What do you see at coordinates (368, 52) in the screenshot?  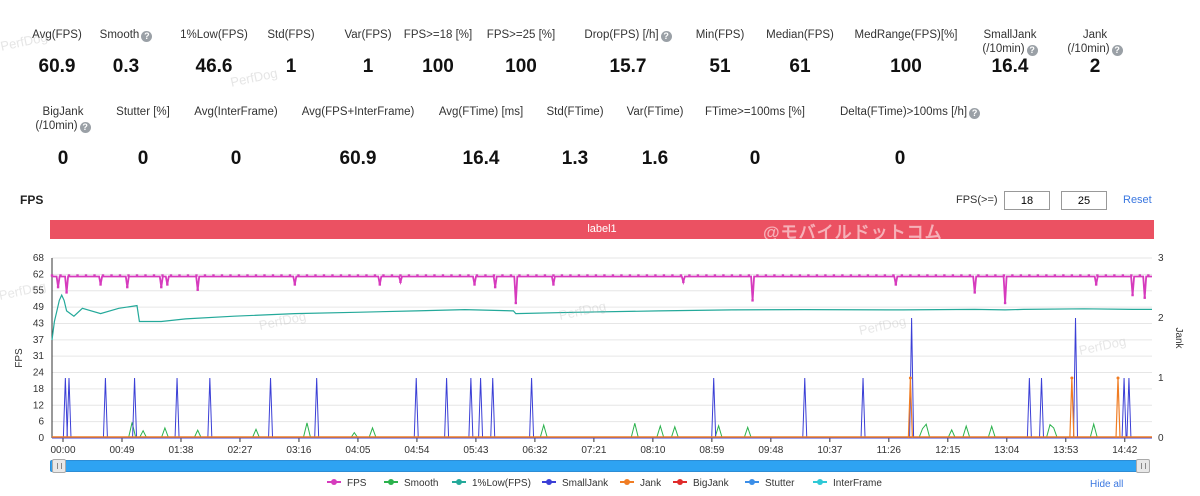 I see `stat-var-fps: Var(FPS) 1` at bounding box center [368, 52].